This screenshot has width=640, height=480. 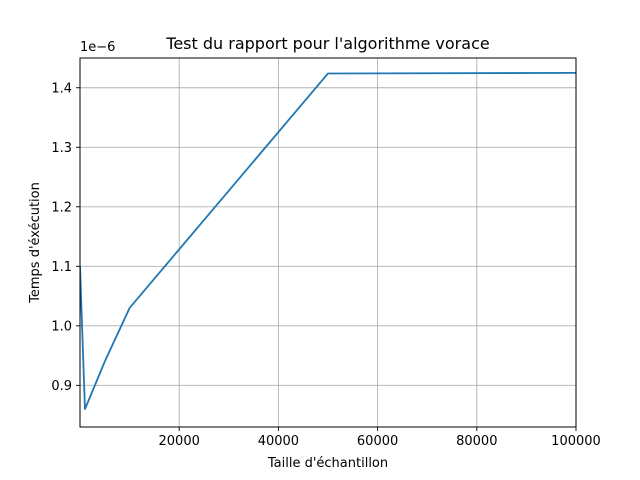 I want to click on y-axis-label: Temps d'éxécution, so click(x=35, y=243).